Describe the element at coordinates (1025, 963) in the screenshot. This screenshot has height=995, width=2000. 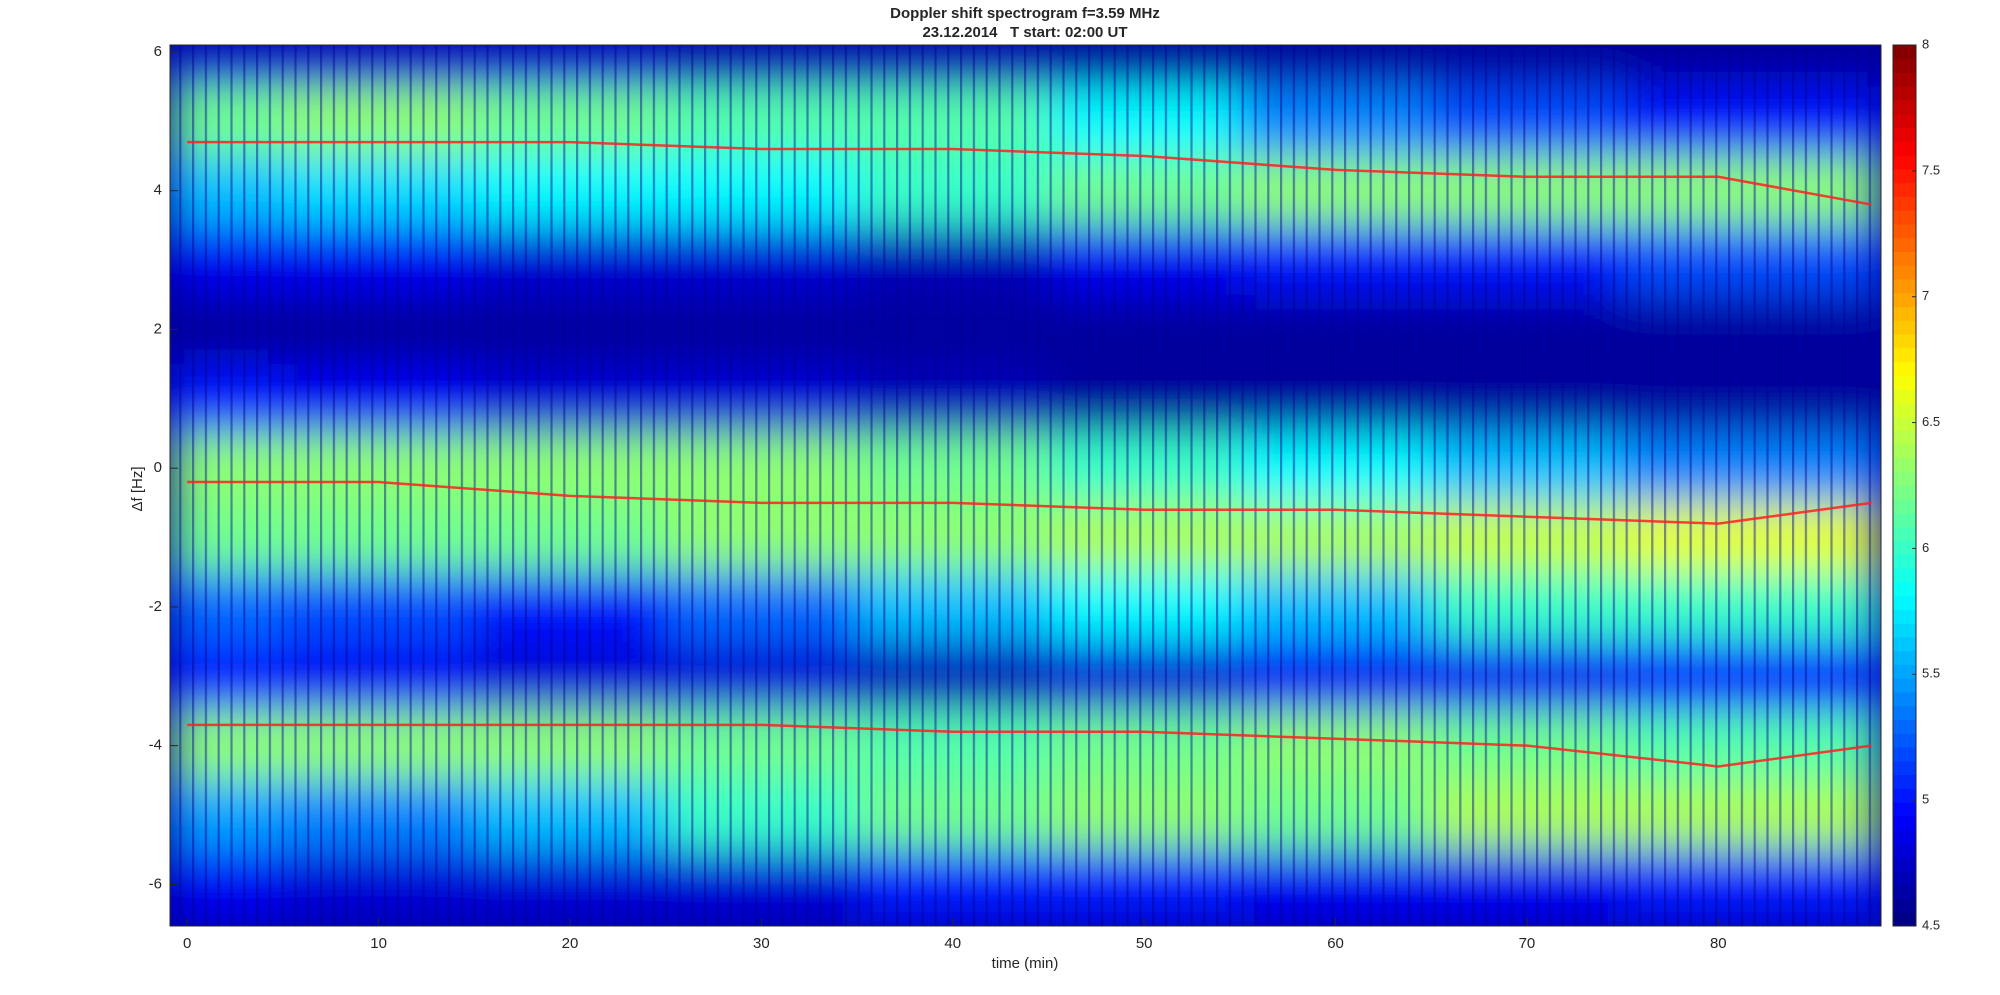
I see `x-axis-label: time (min)` at that location.